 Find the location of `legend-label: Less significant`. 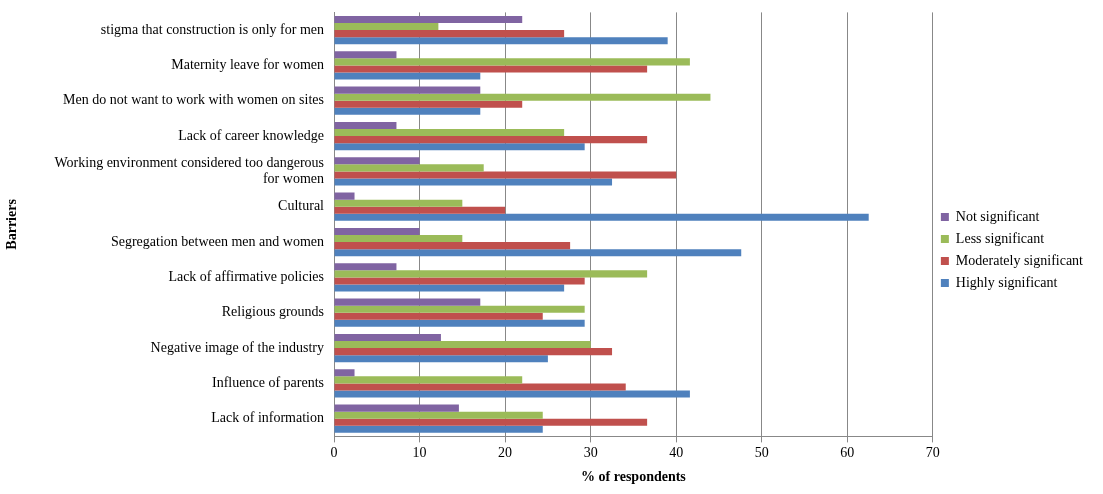

legend-label: Less significant is located at coordinates (1000, 238).